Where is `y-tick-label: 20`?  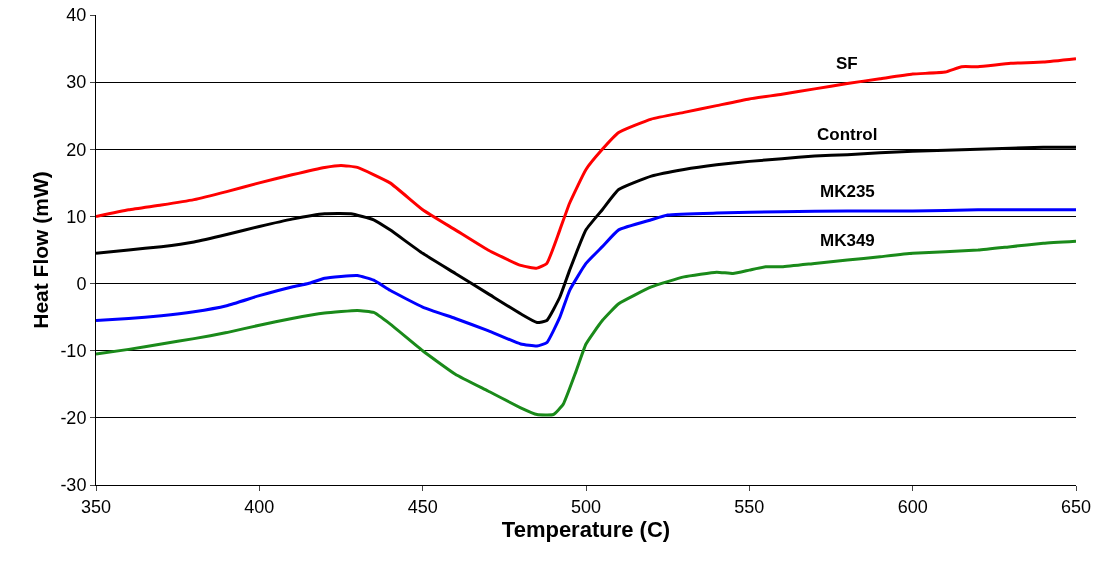
y-tick-label: 20 is located at coordinates (76, 149).